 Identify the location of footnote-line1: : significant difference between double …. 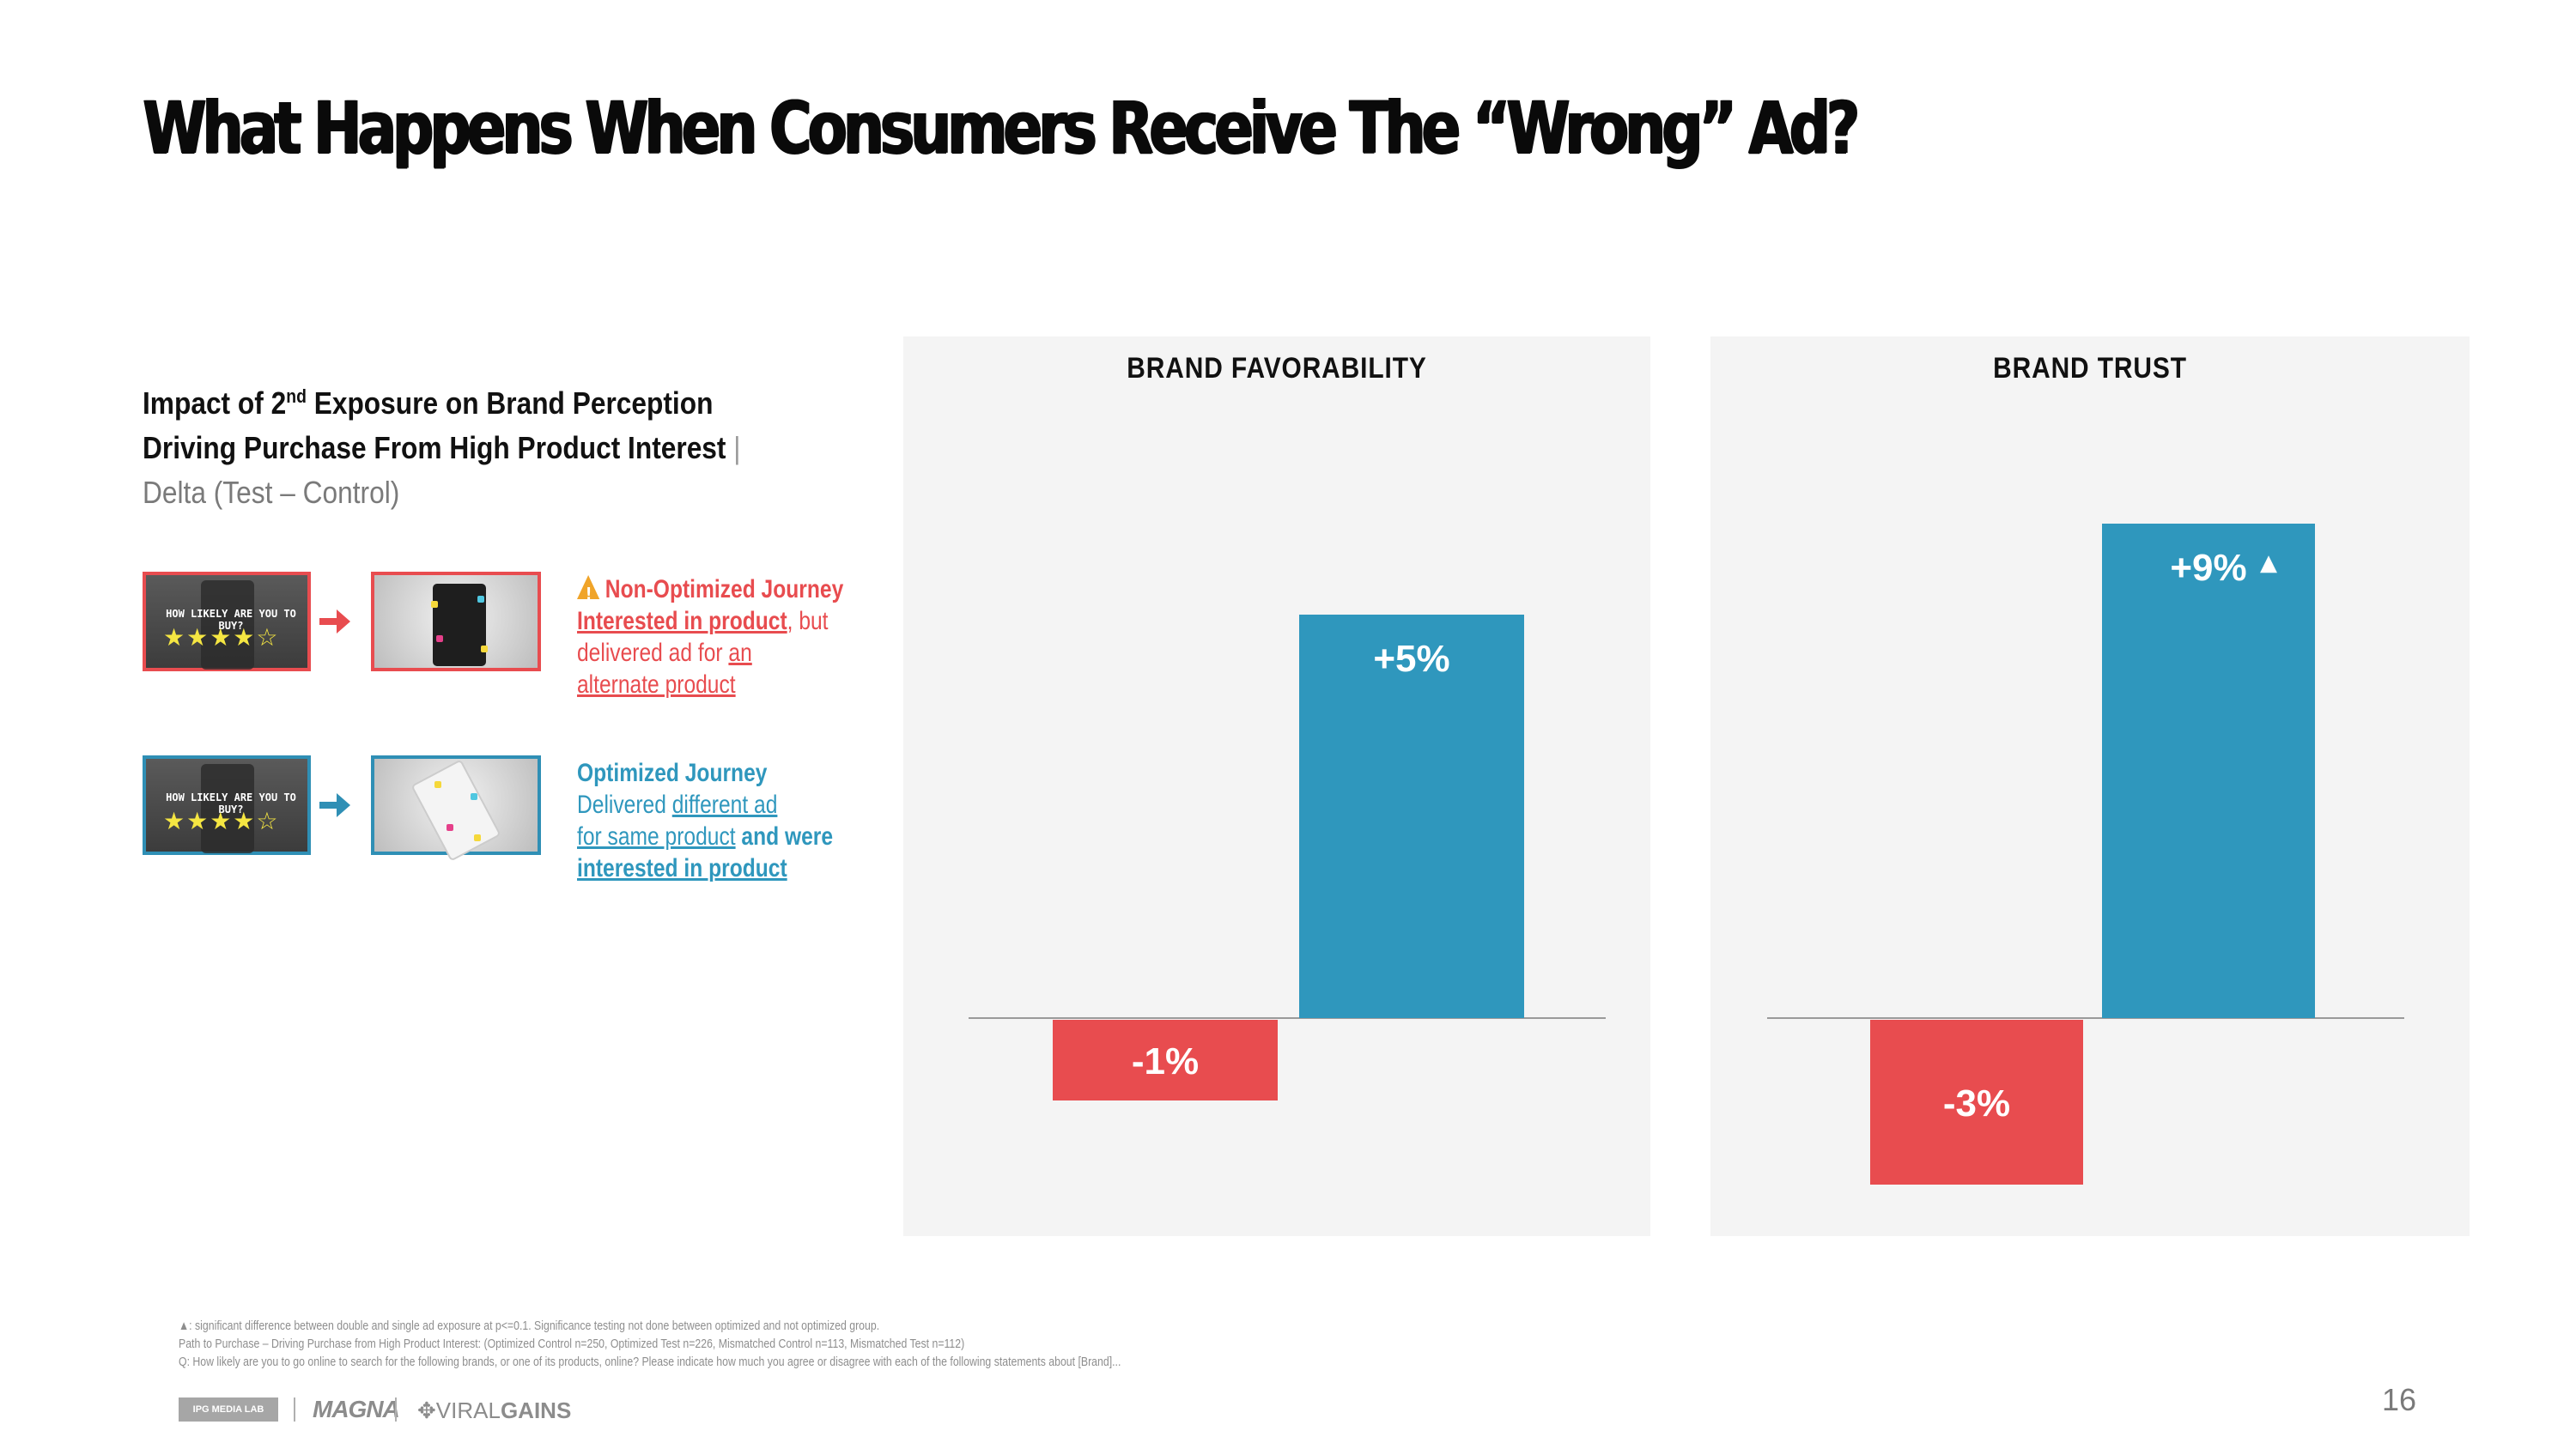
(534, 1326).